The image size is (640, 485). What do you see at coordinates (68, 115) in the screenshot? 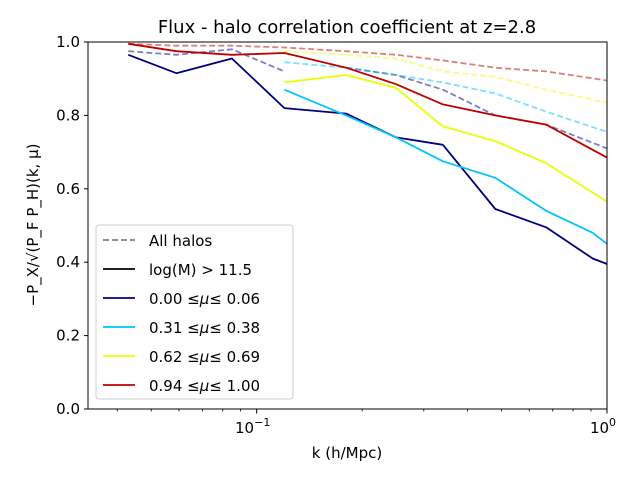
I see `y-tick-label-4: 0.8` at bounding box center [68, 115].